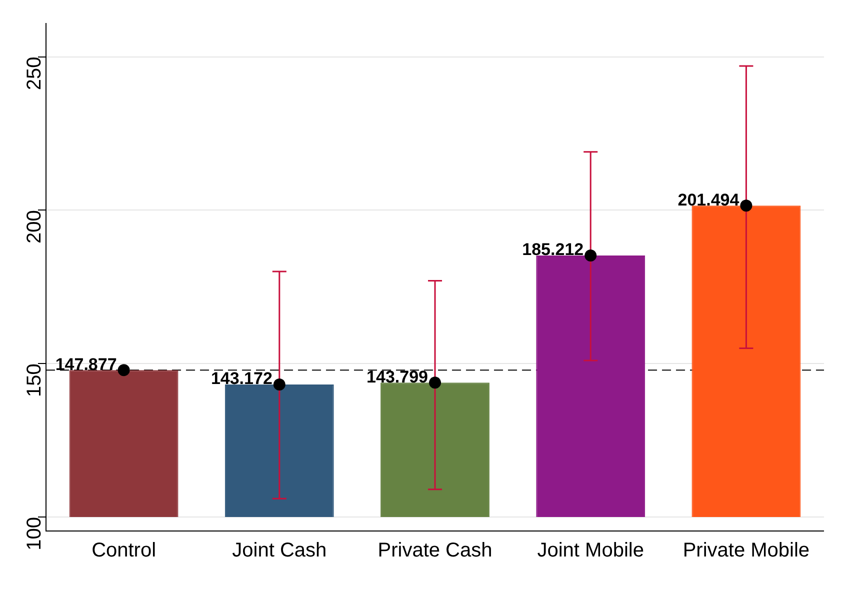 Image resolution: width=852 pixels, height=593 pixels. What do you see at coordinates (86, 364) in the screenshot?
I see `data-label: 147.877` at bounding box center [86, 364].